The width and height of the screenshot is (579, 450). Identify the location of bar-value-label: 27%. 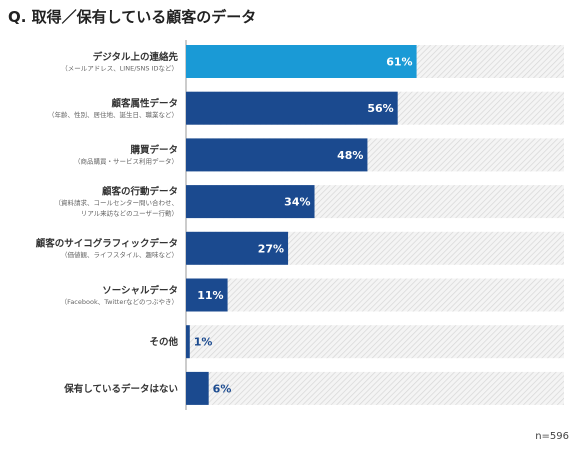
(271, 248).